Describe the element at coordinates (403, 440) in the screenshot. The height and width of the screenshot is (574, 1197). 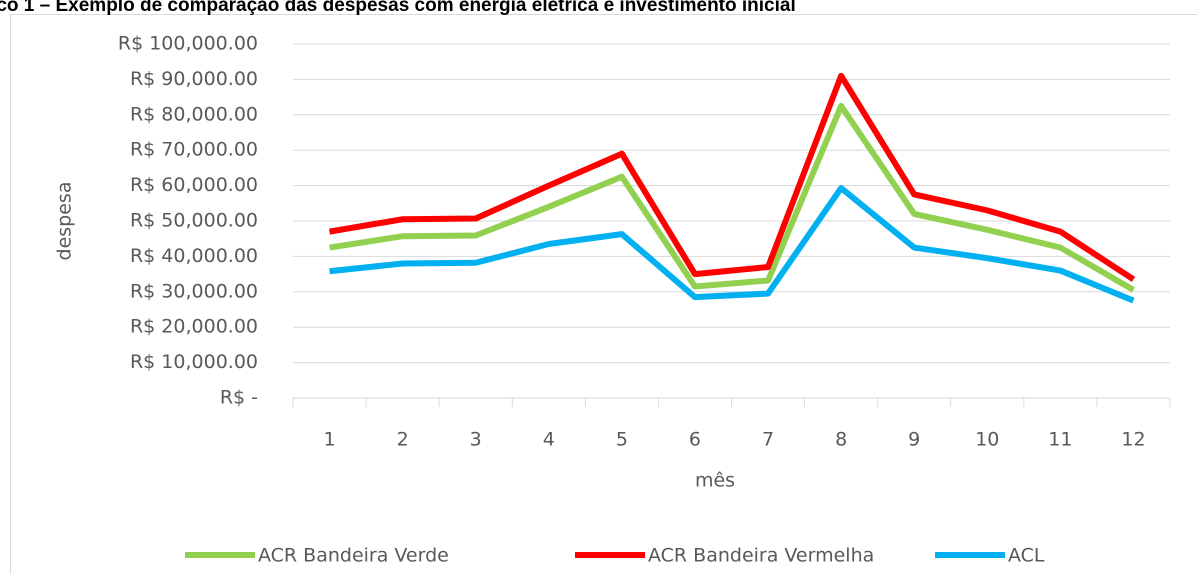
I see `x-tick-label: 2` at that location.